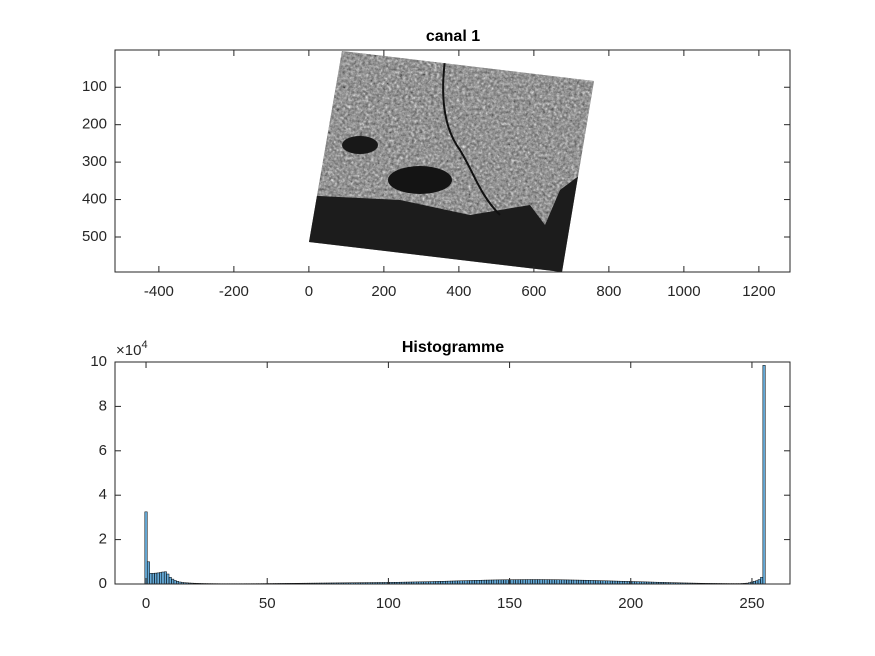 The image size is (875, 656). Describe the element at coordinates (94, 86) in the screenshot. I see `y-tick-label: 100` at that location.